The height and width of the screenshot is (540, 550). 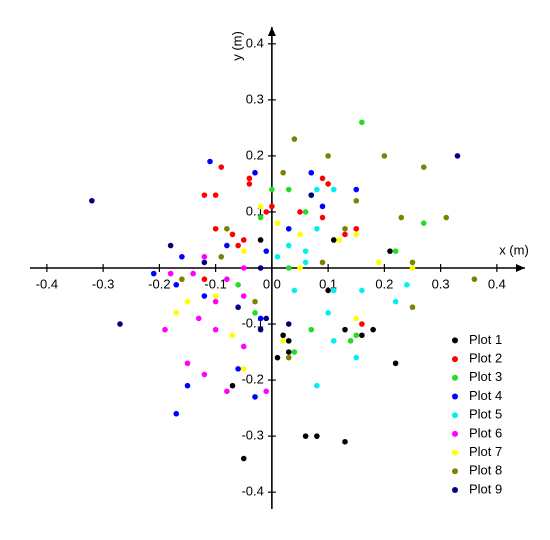 What do you see at coordinates (485, 376) in the screenshot?
I see `legend-label: Plot 3` at bounding box center [485, 376].